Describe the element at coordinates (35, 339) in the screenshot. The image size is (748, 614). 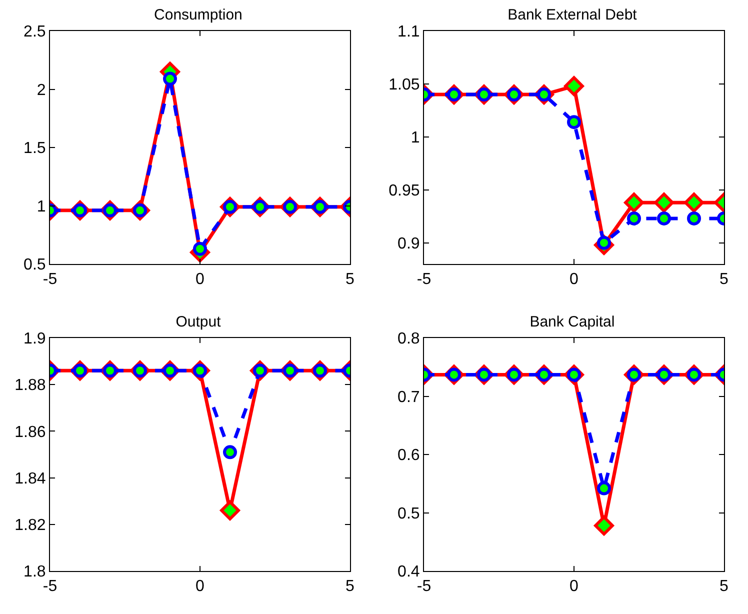
I see `y-tick-label: 1.9` at that location.